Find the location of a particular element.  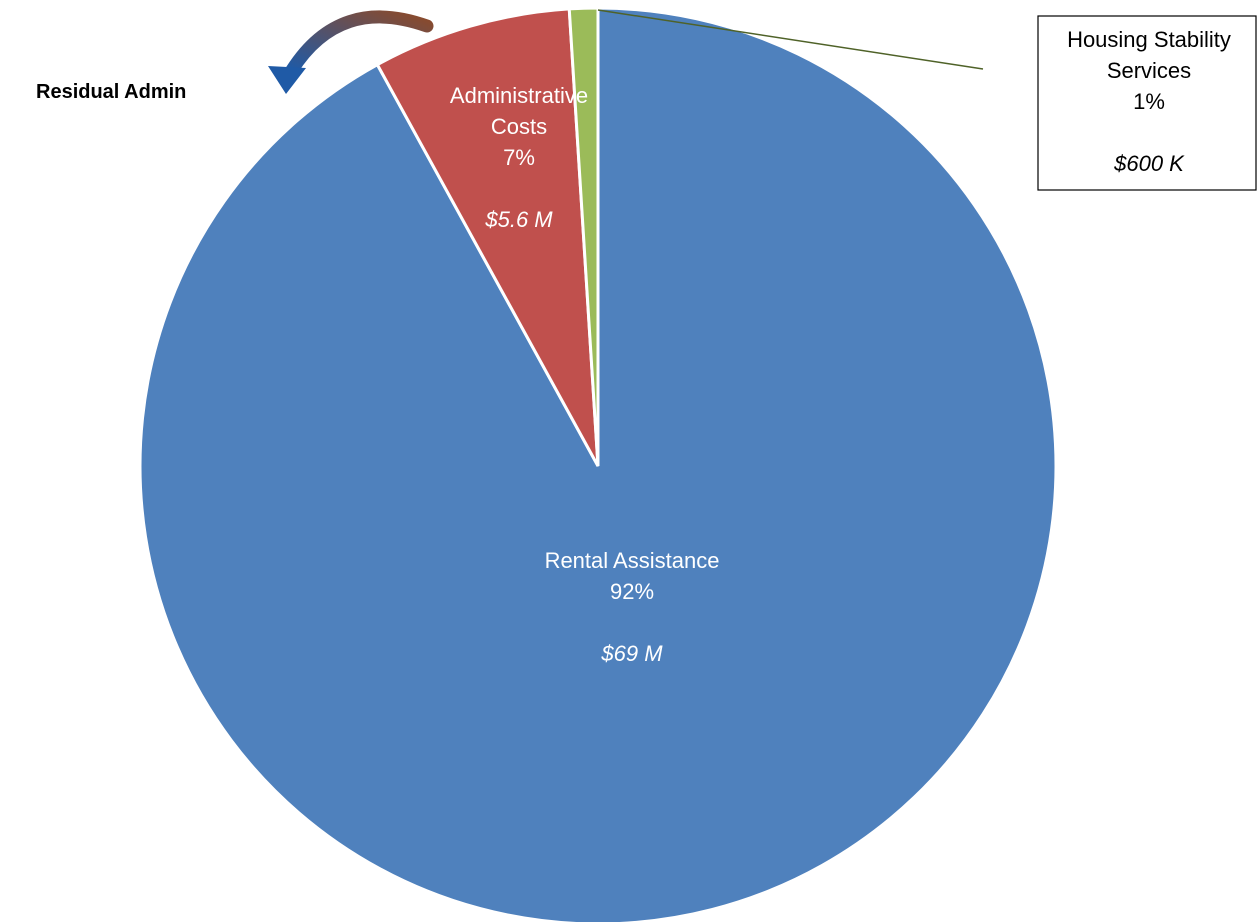

administrative-costs-label-name-line-1: Administrative is located at coordinates (519, 95).